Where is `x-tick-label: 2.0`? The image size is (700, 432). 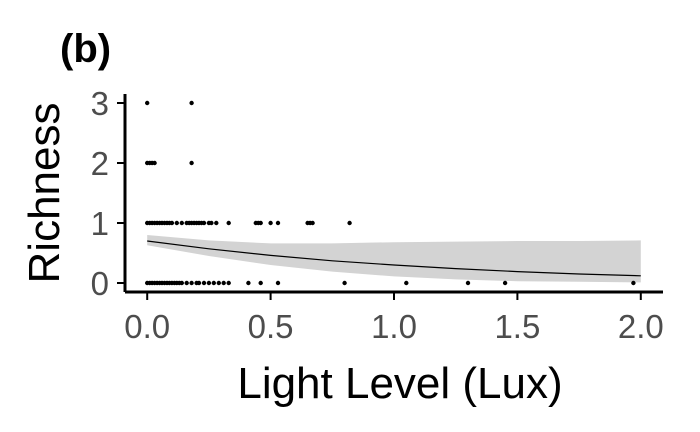
x-tick-label: 2.0 is located at coordinates (641, 326).